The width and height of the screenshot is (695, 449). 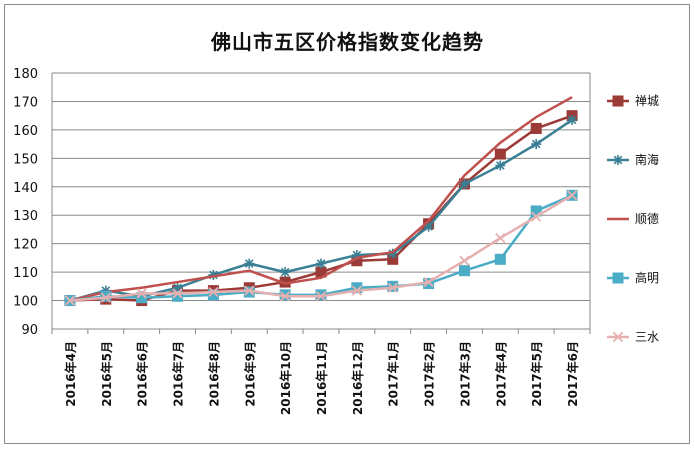 What do you see at coordinates (25, 245) in the screenshot?
I see `y-tick-label: 120` at bounding box center [25, 245].